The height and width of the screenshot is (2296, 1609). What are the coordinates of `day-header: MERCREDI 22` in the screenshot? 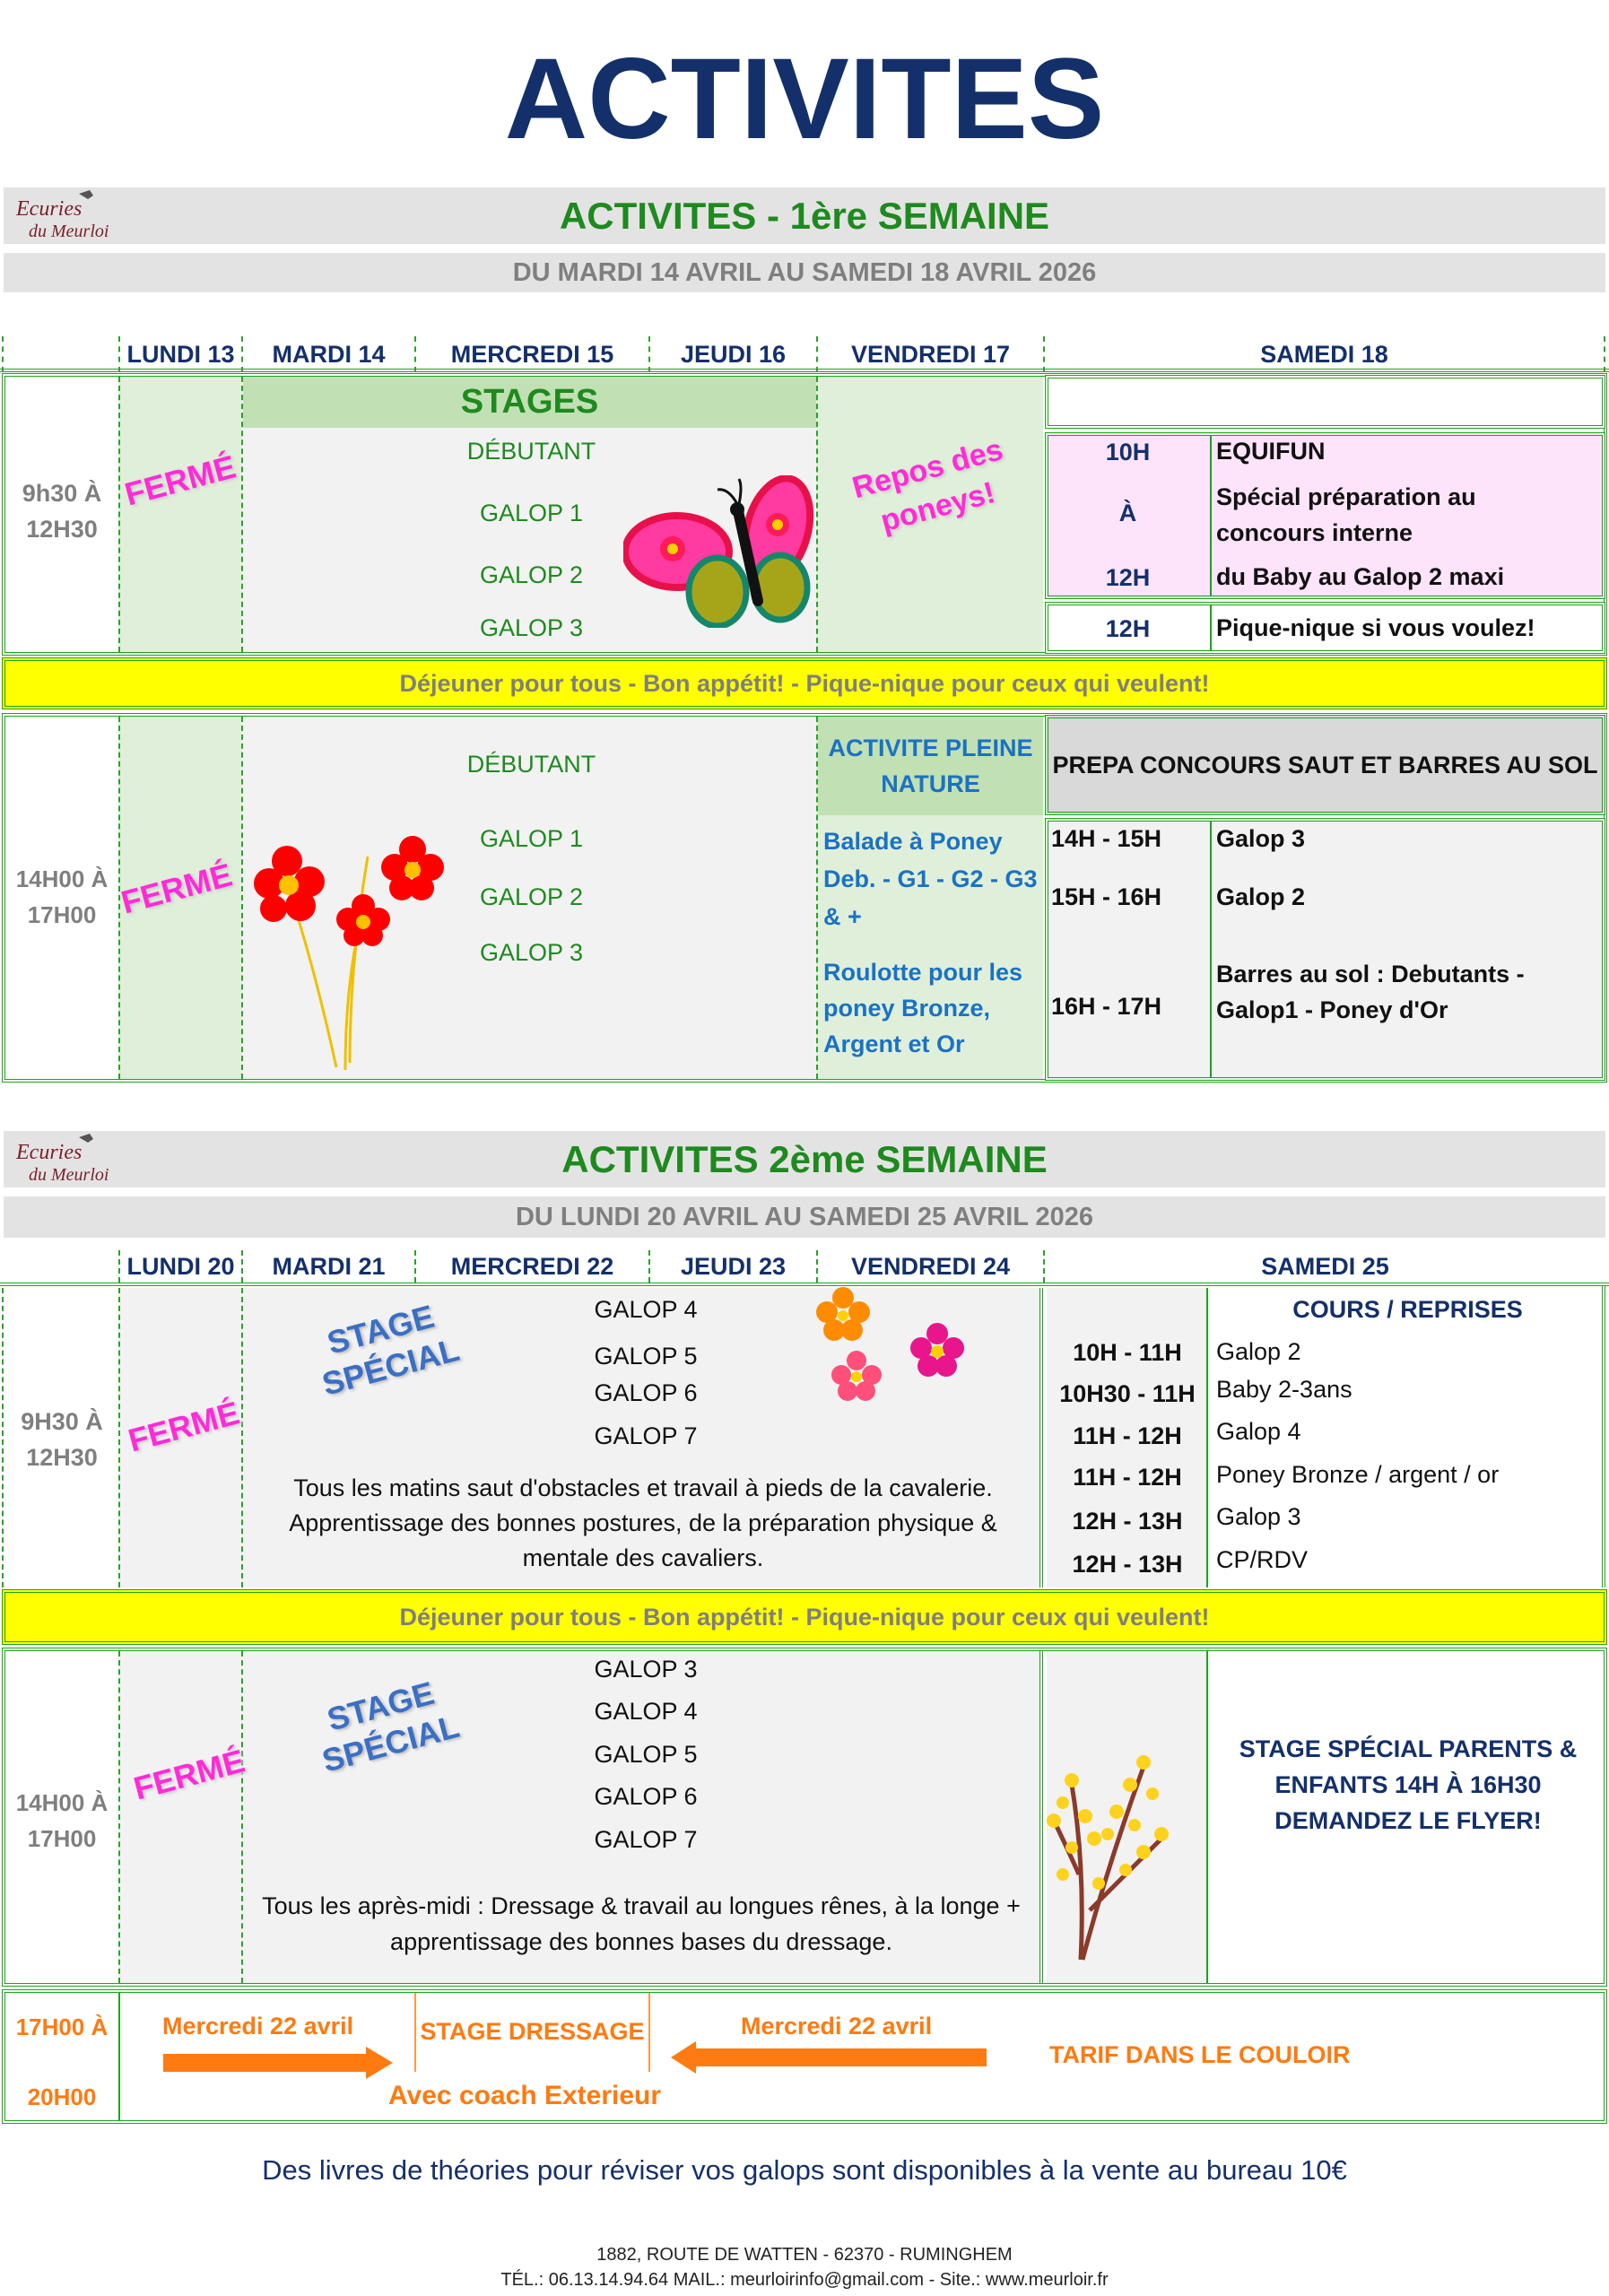 It's located at (531, 1266).